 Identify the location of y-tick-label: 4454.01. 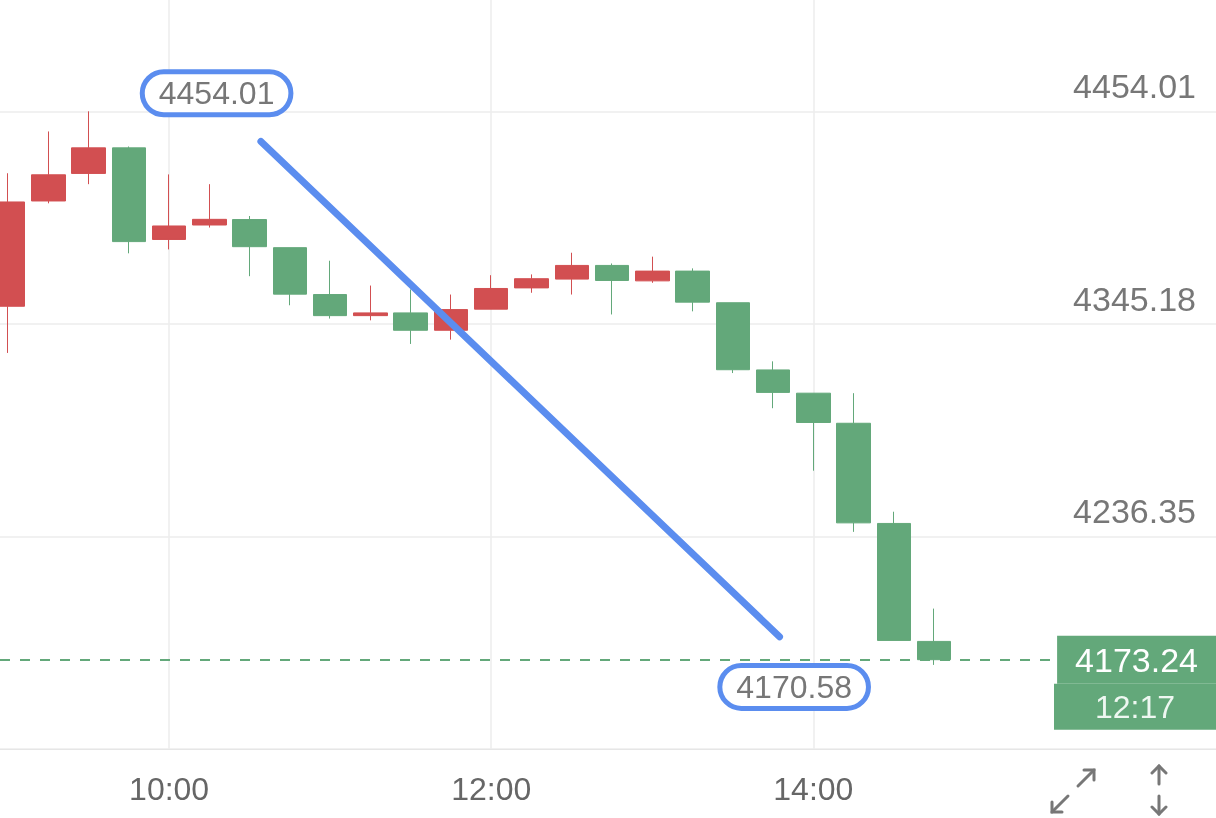
(1134, 86).